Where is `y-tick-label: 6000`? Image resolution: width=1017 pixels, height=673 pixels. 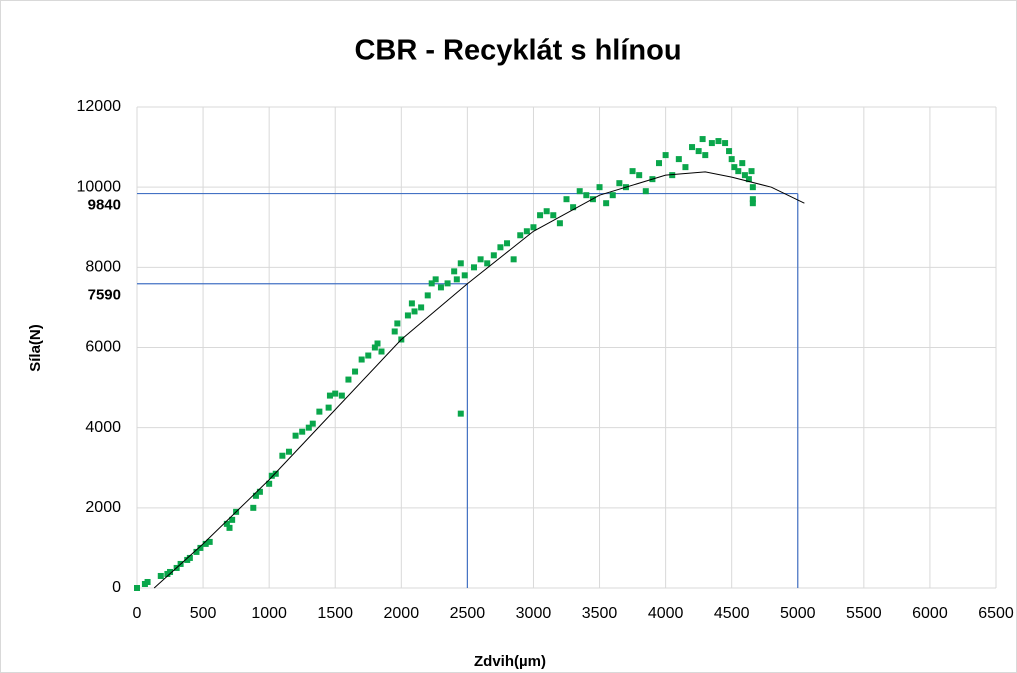
y-tick-label: 6000 is located at coordinates (103, 347).